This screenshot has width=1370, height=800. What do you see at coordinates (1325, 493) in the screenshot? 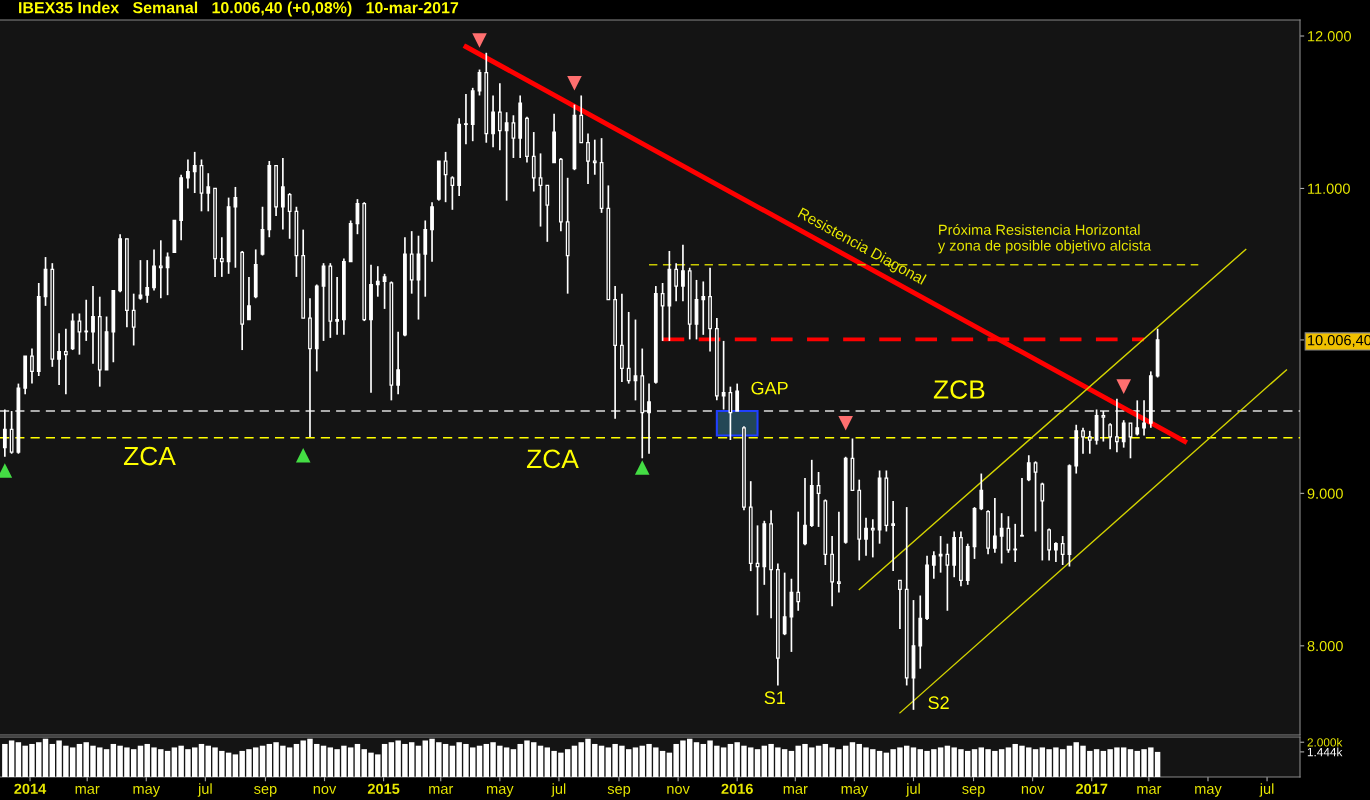
I see `y-tick-label: 9.000` at bounding box center [1325, 493].